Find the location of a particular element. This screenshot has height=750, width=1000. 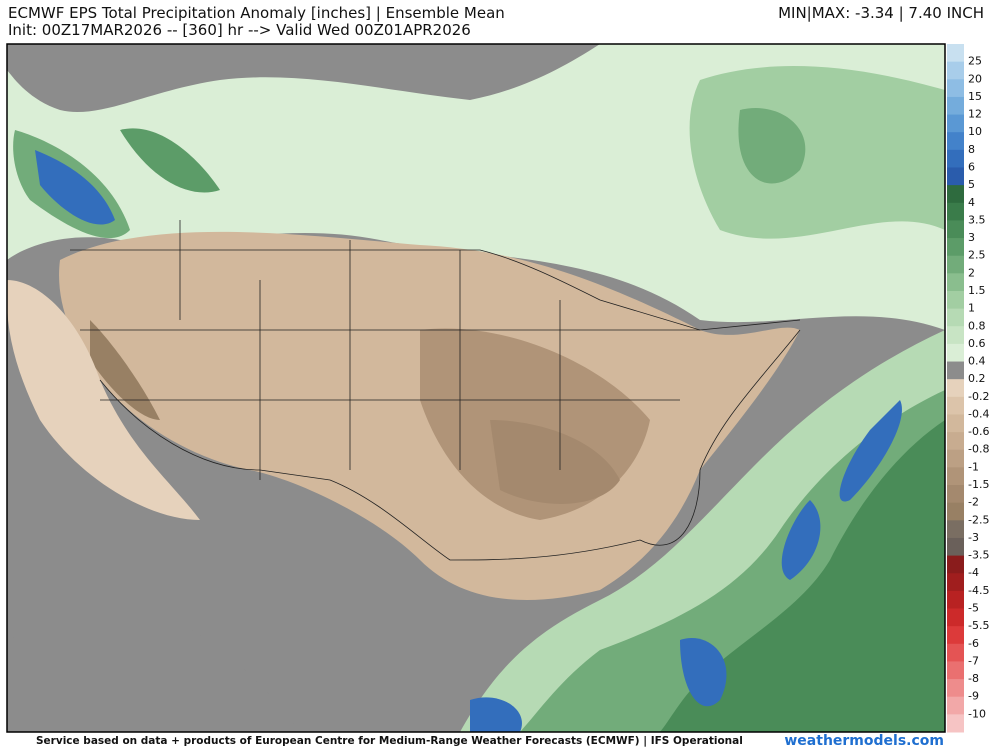

colorbar-label: 0.6 is located at coordinates (977, 343).